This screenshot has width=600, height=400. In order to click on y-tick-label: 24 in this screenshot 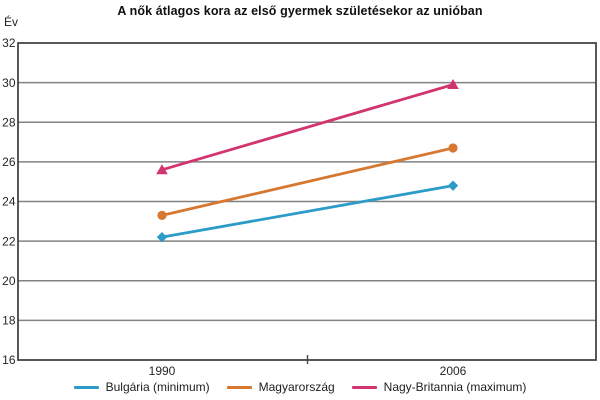, I will do `click(9, 202)`.